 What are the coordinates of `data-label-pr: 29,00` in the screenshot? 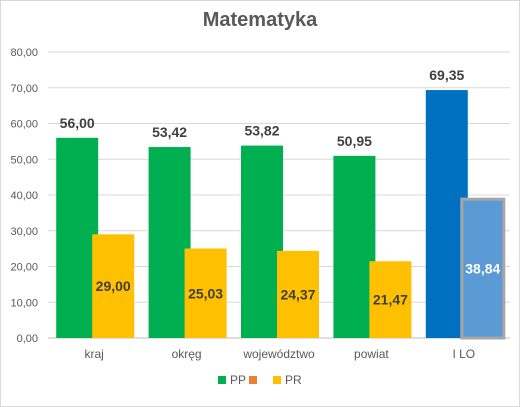 It's located at (113, 286).